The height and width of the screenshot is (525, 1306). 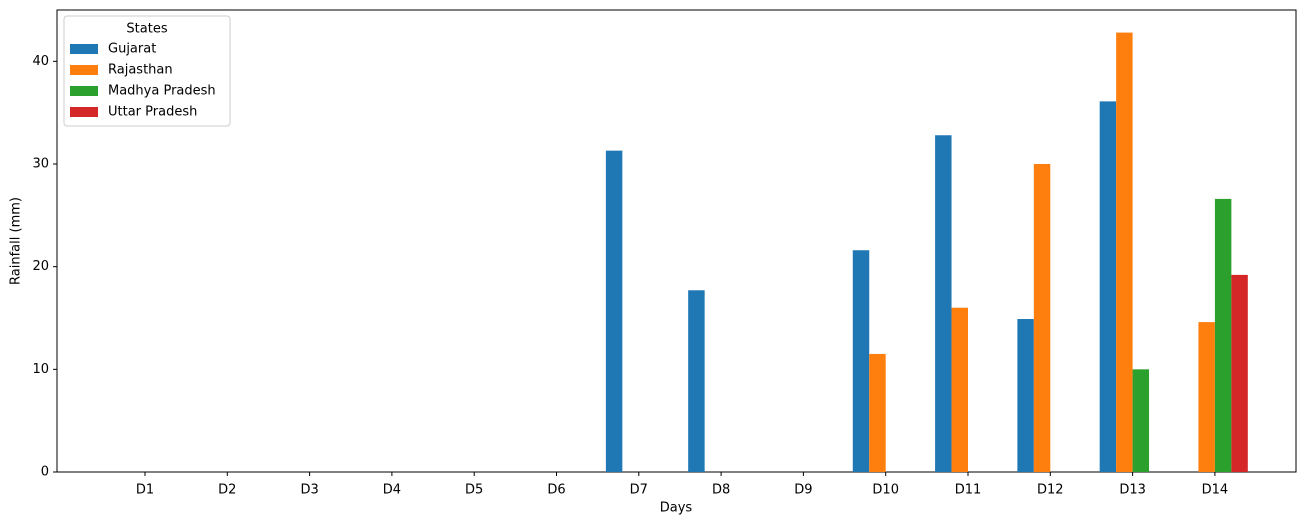 I want to click on y-tick-label: 10, so click(x=40, y=369).